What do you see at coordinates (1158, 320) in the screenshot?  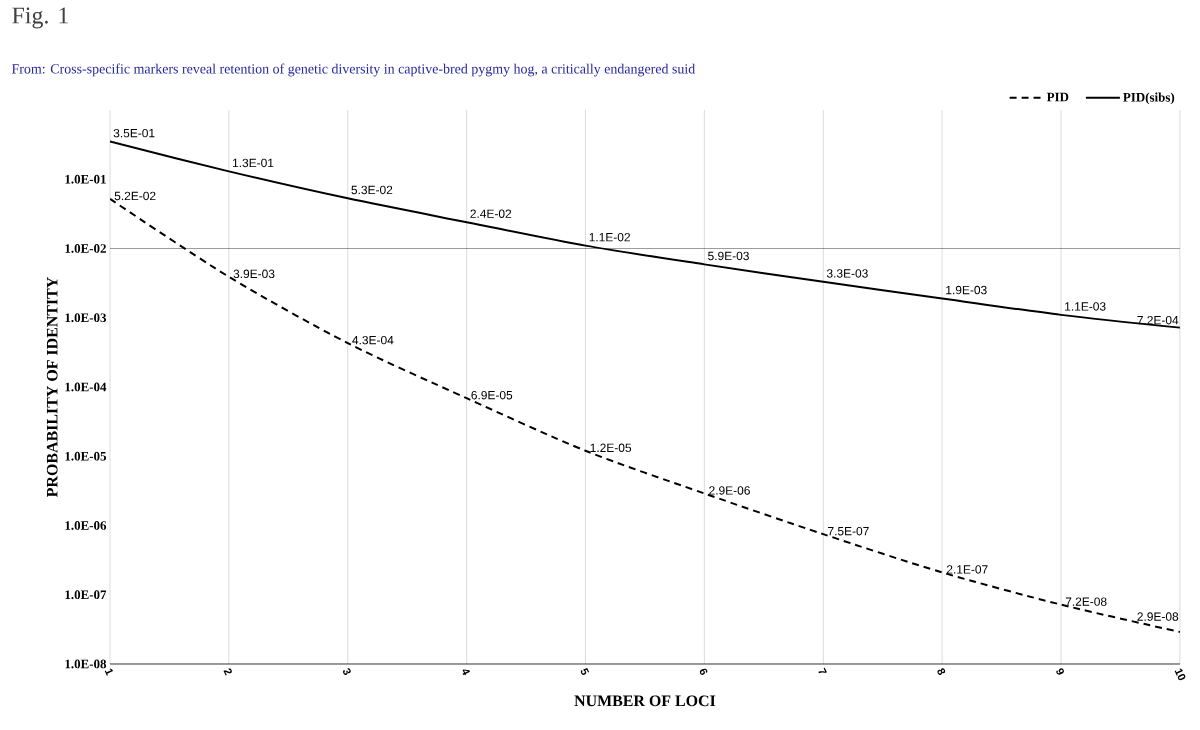 I see `data-label: 7.2E-04` at bounding box center [1158, 320].